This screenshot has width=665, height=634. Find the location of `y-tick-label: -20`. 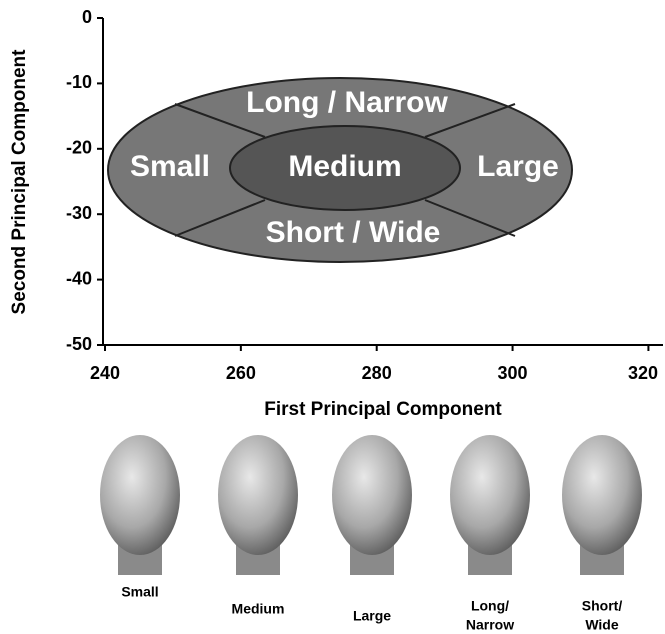

y-tick-label: -20 is located at coordinates (79, 148).